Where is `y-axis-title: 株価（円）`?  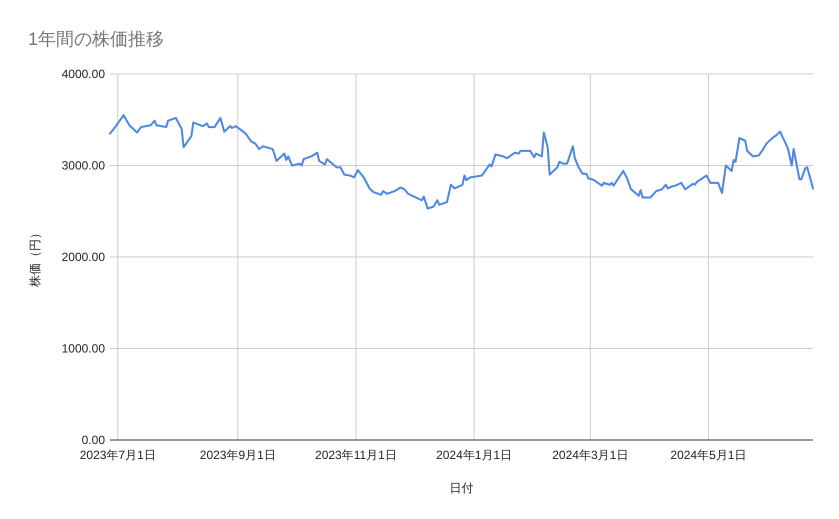 y-axis-title: 株価（円） is located at coordinates (35, 257).